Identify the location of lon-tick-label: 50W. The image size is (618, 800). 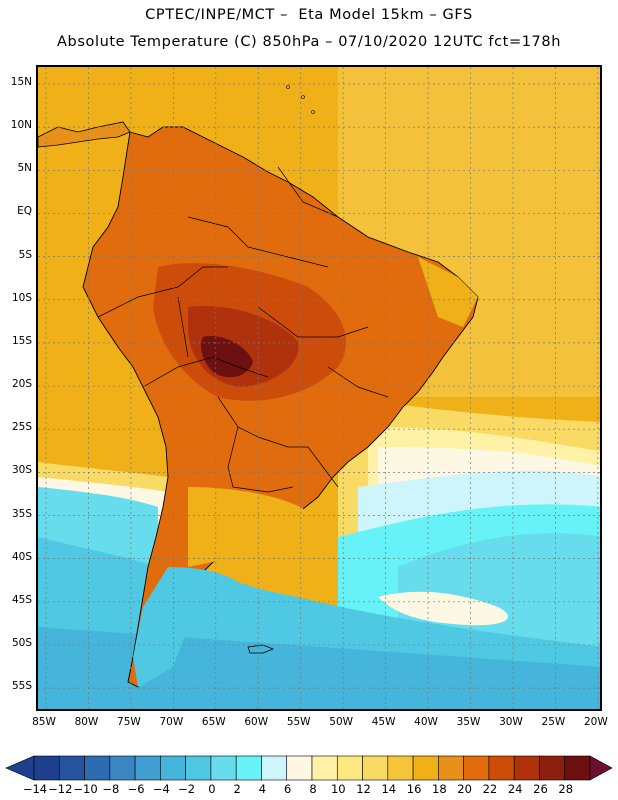
(341, 722).